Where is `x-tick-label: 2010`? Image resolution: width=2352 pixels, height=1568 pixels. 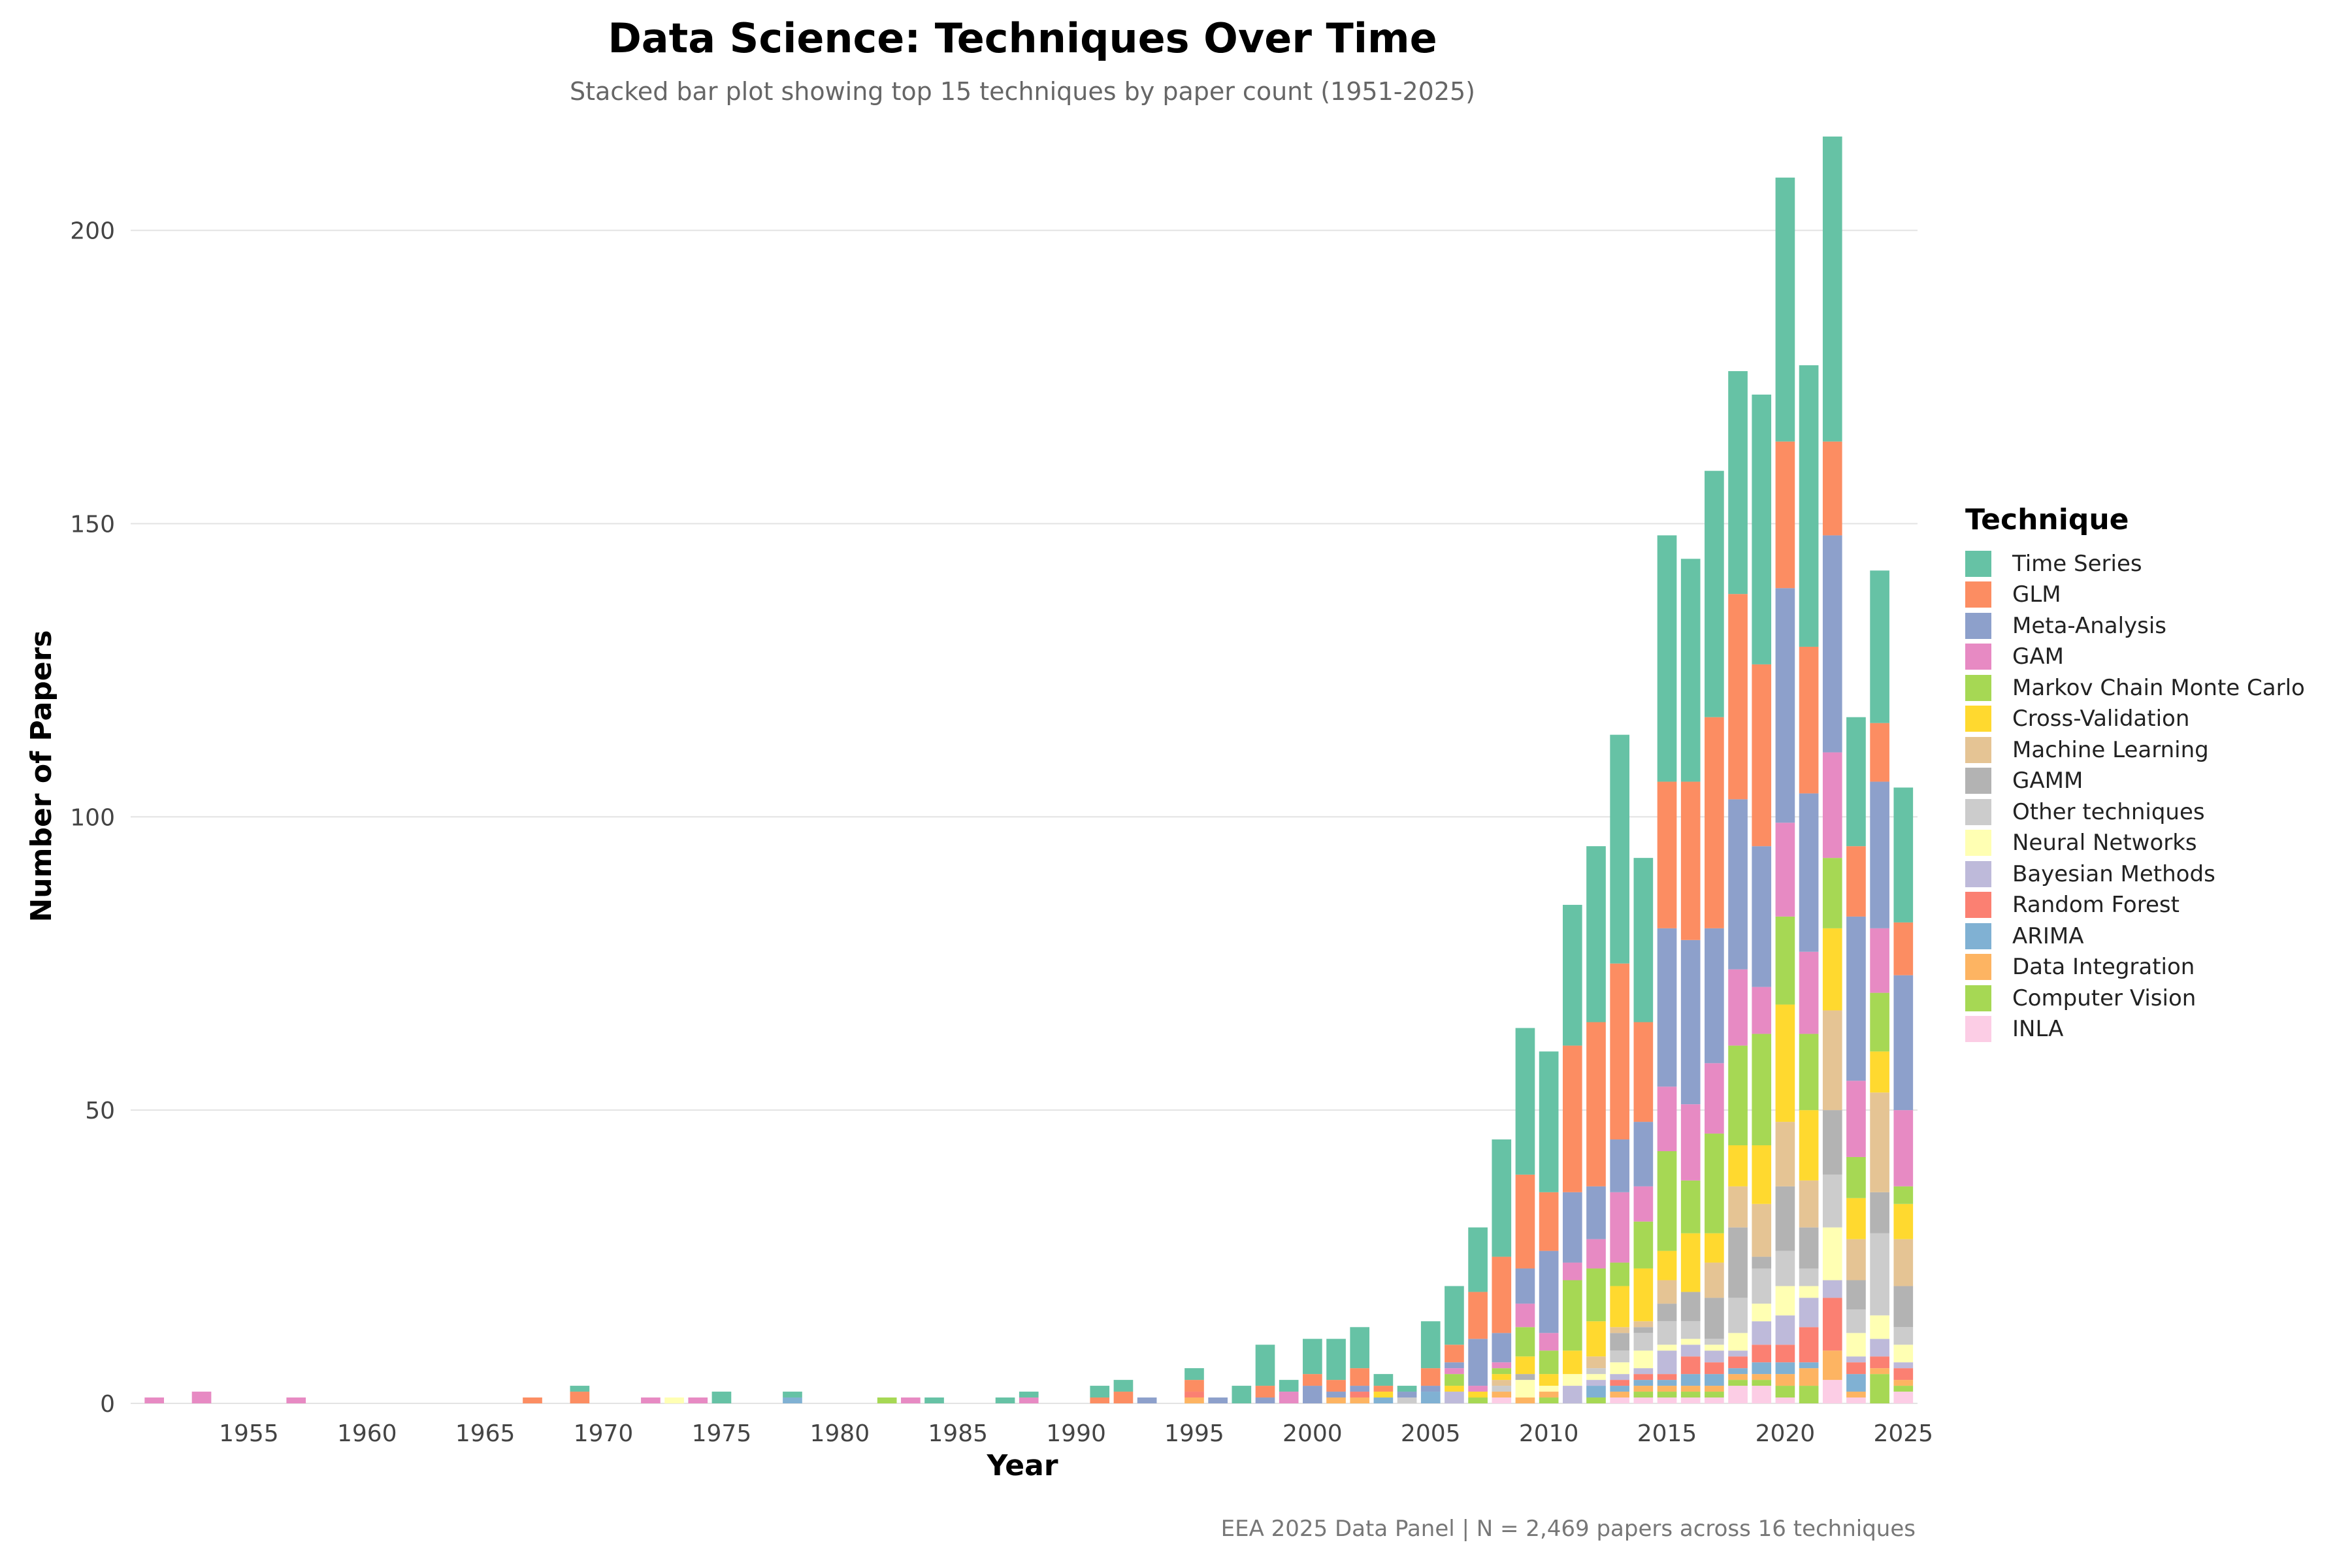 x-tick-label: 2010 is located at coordinates (1549, 1433).